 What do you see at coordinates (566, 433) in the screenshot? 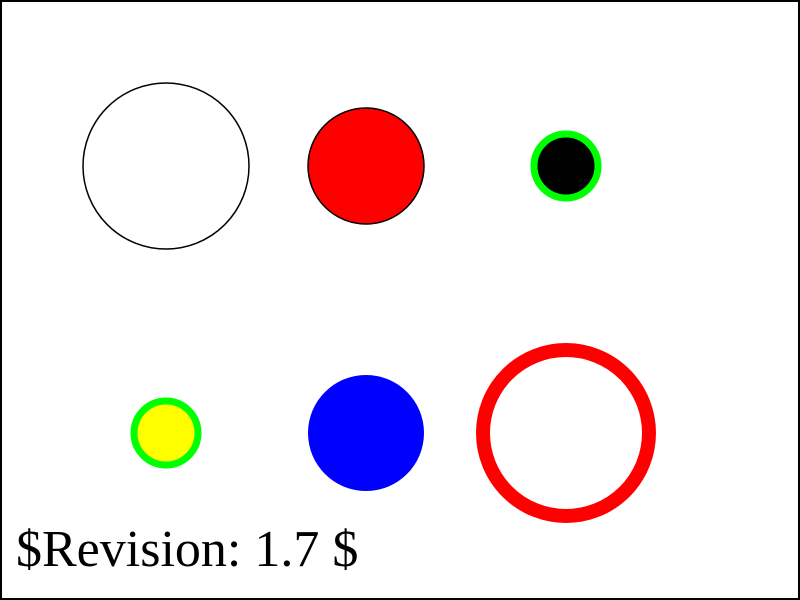
I see `red-ring` at bounding box center [566, 433].